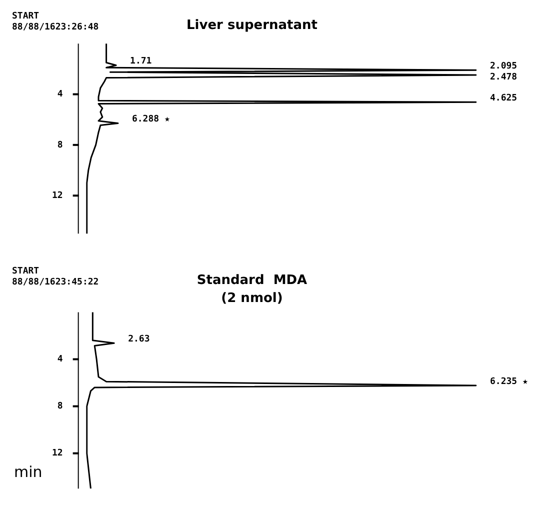 This screenshot has height=528, width=547. What do you see at coordinates (151, 119) in the screenshot?
I see `annotation: 6.288 ★` at bounding box center [151, 119].